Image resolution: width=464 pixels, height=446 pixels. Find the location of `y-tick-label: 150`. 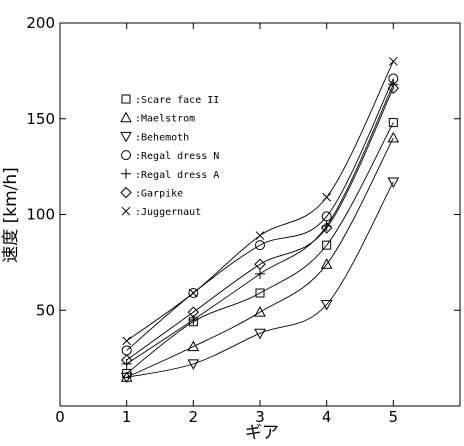

y-tick-label: 150 is located at coordinates (40, 119).